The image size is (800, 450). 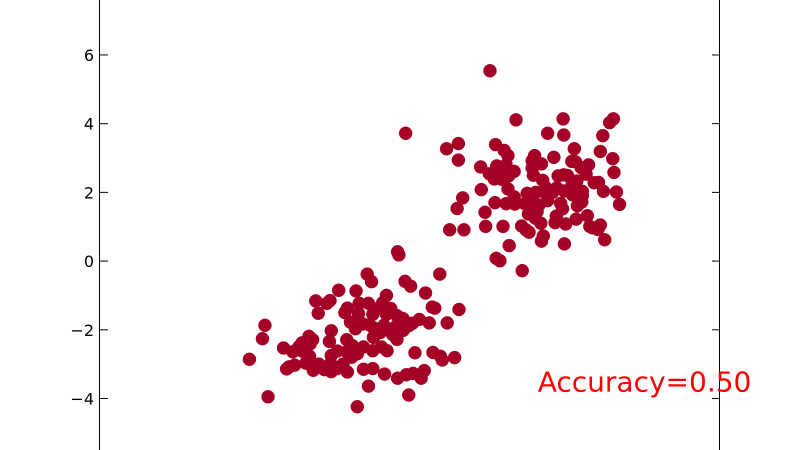 I want to click on y-tick-label: −2, so click(x=82, y=330).